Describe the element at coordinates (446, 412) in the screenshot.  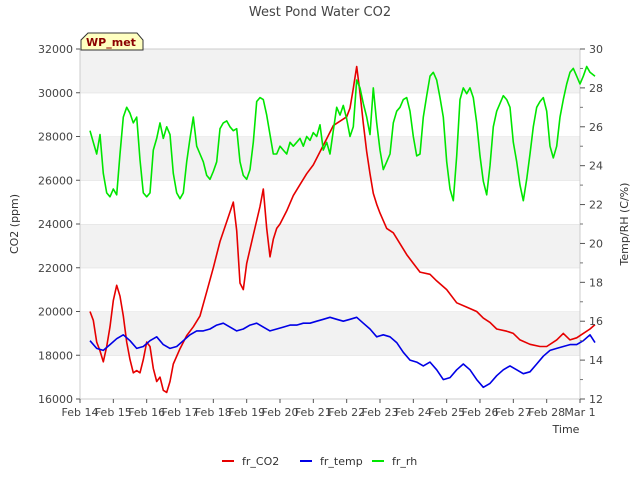
I see `x-tick-label: Feb 25` at that location.